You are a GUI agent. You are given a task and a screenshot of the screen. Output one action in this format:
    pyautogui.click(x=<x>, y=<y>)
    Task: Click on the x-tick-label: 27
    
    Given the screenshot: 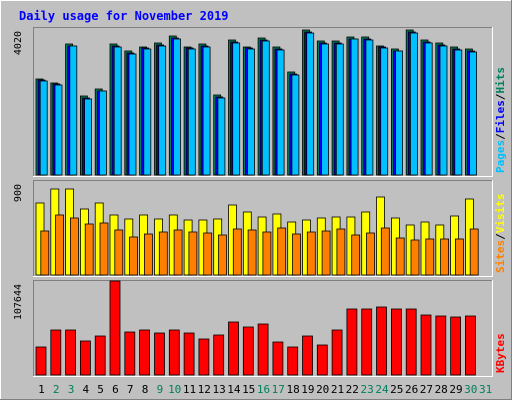 What is the action you would take?
    pyautogui.click(x=426, y=389)
    